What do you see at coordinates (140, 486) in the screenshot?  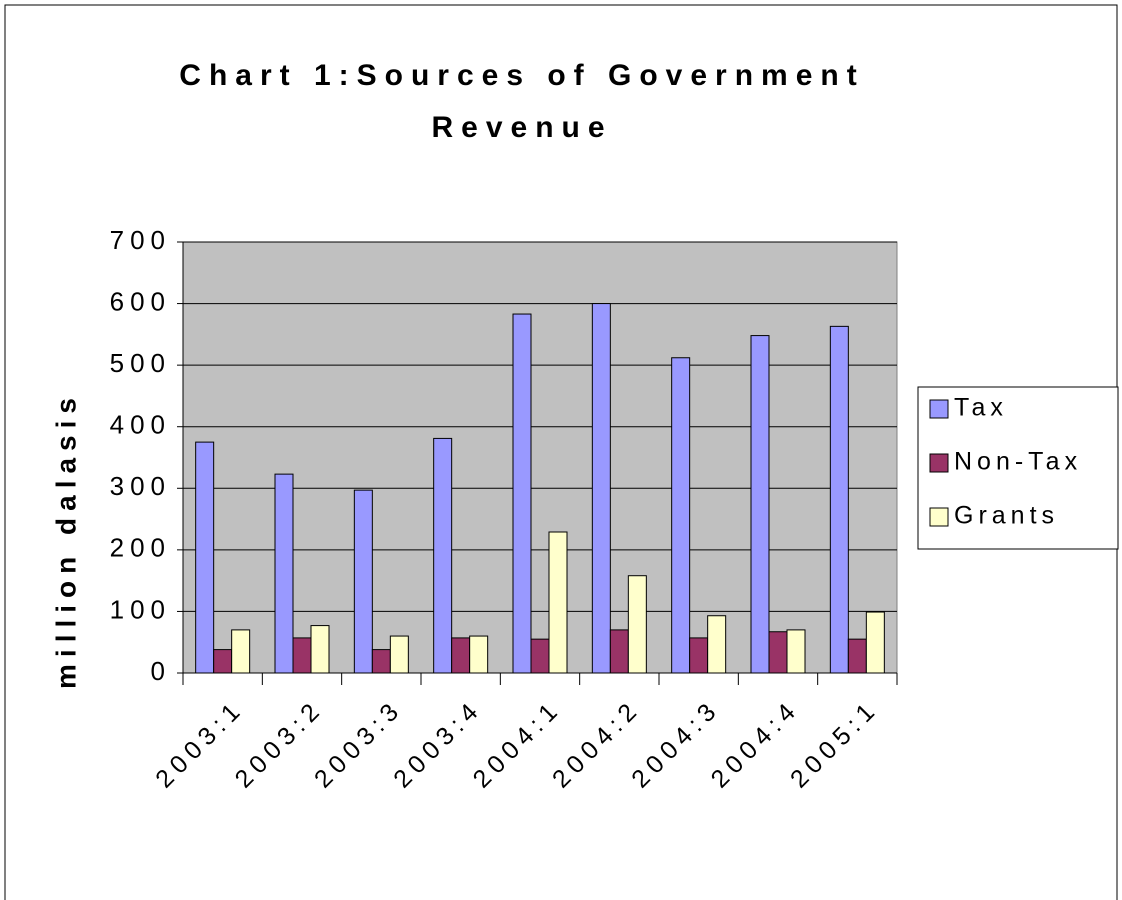 I see `y-tick-label: 300` at bounding box center [140, 486].